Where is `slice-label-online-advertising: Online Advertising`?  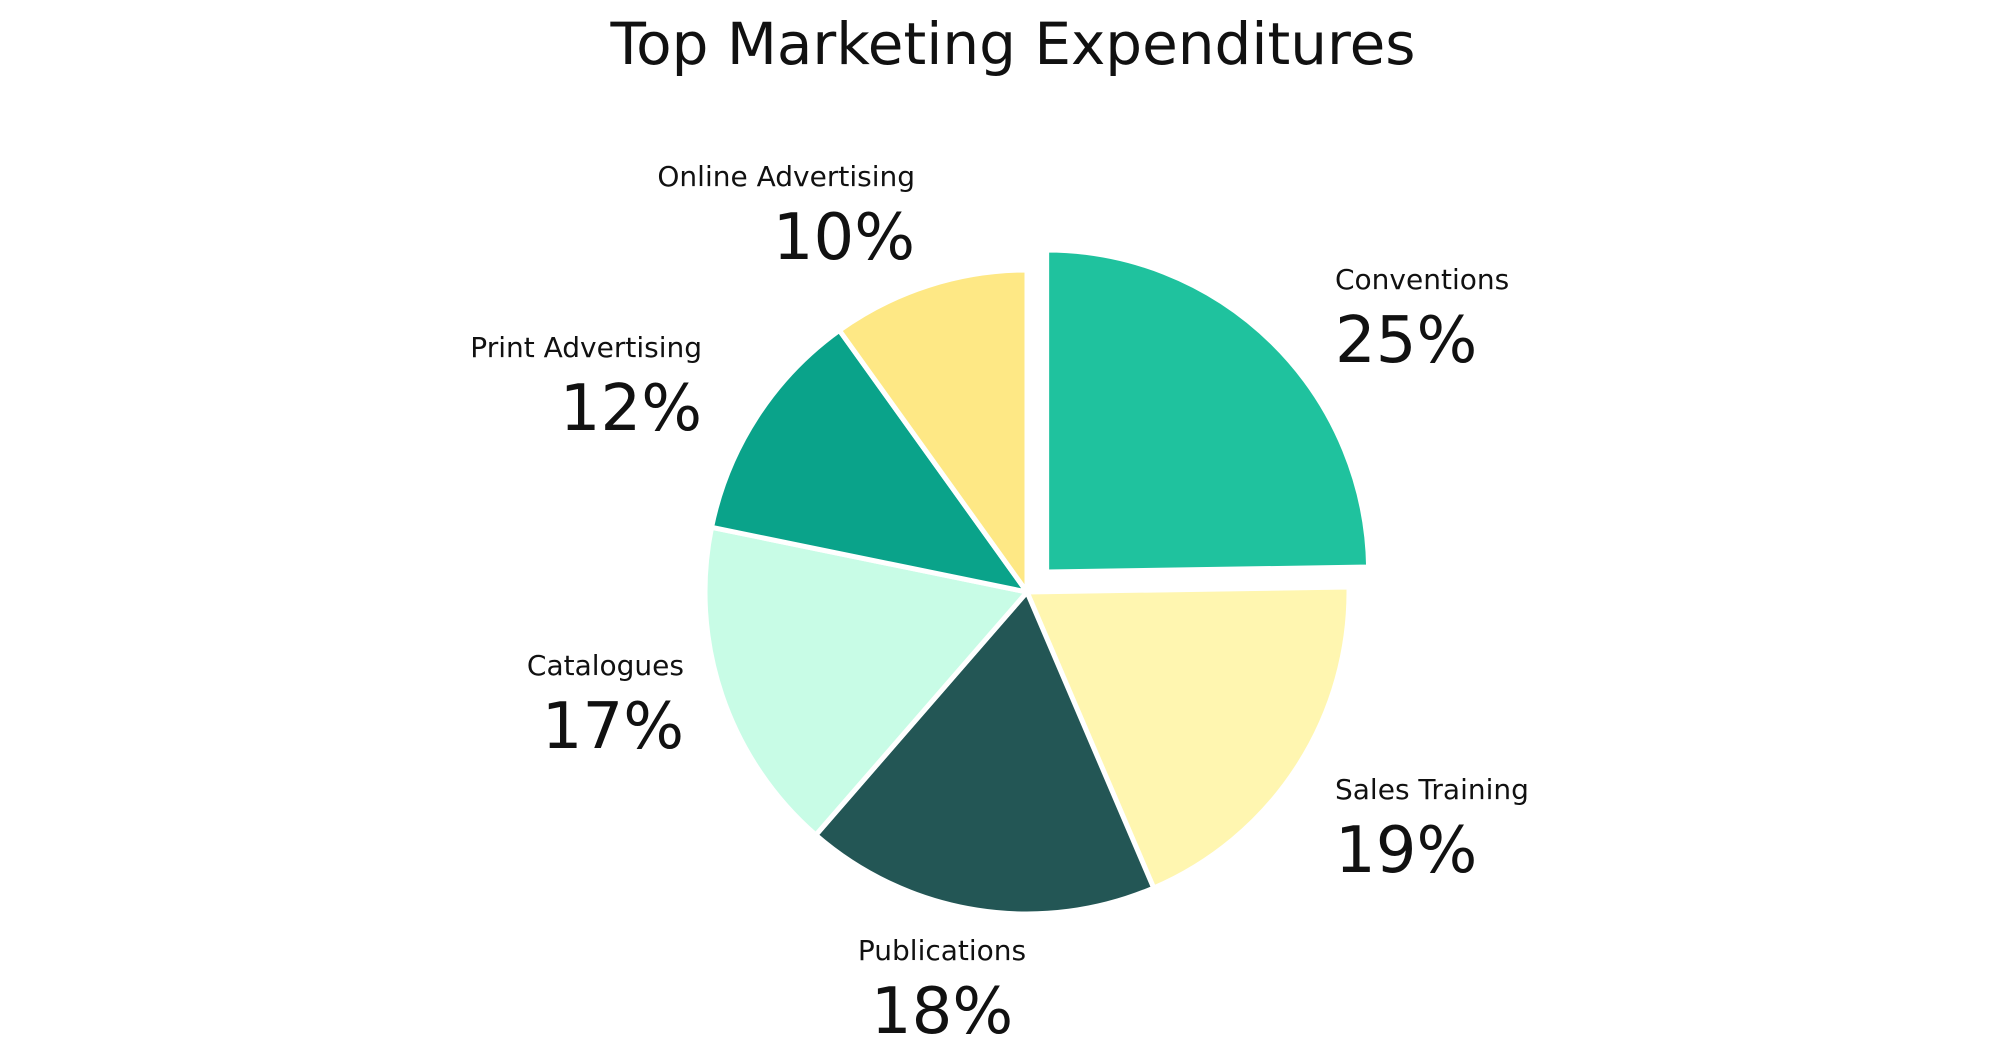 slice-label-online-advertising: Online Advertising is located at coordinates (786, 176).